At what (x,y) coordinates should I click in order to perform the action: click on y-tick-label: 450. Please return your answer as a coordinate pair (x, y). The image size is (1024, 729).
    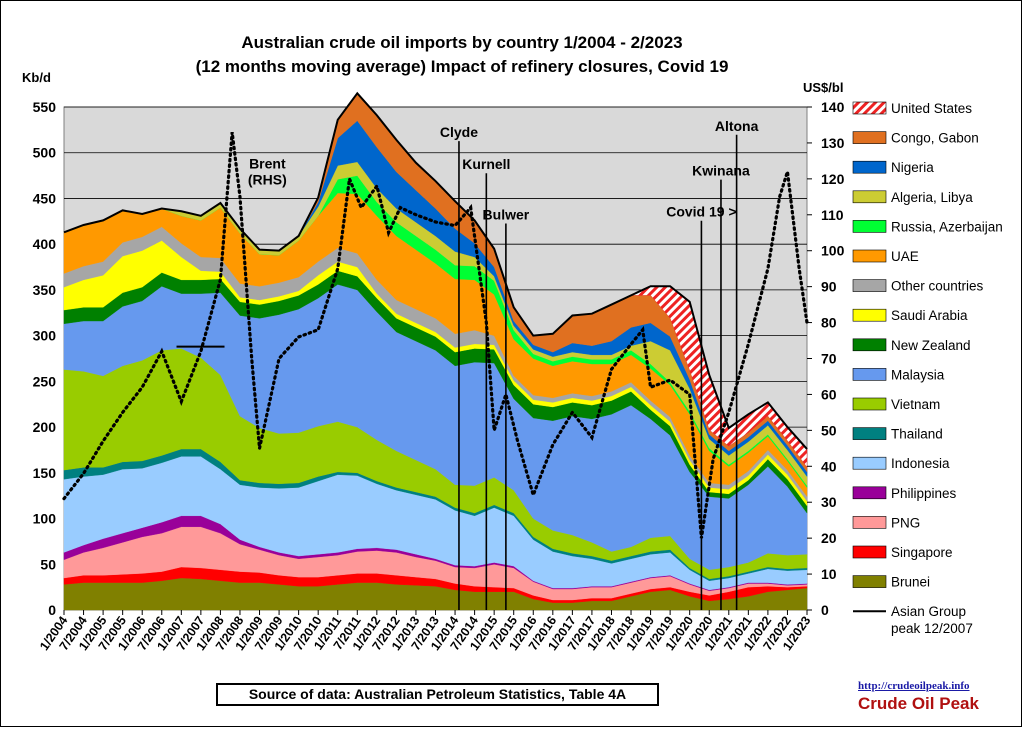
    Looking at the image, I should click on (45, 198).